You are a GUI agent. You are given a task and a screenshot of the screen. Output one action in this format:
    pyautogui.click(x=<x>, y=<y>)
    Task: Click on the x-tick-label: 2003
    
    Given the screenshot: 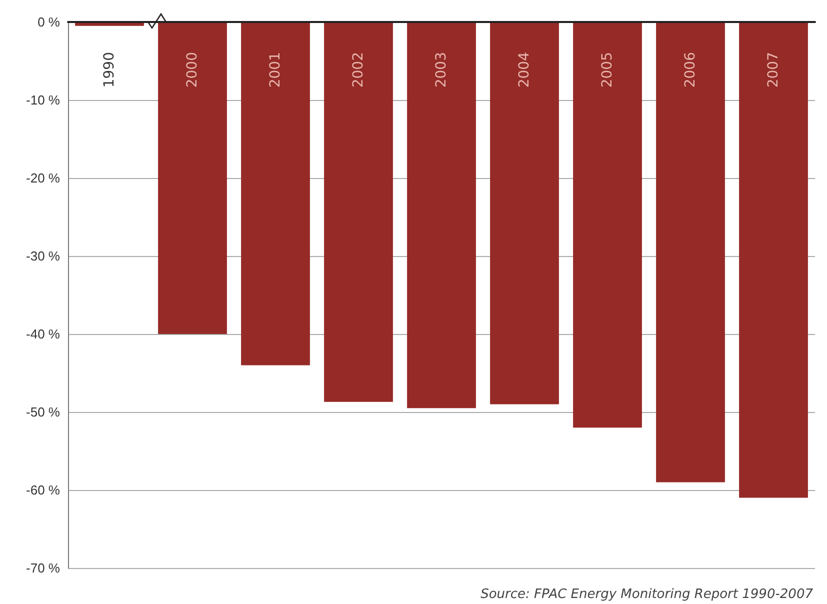 What is the action you would take?
    pyautogui.click(x=442, y=70)
    